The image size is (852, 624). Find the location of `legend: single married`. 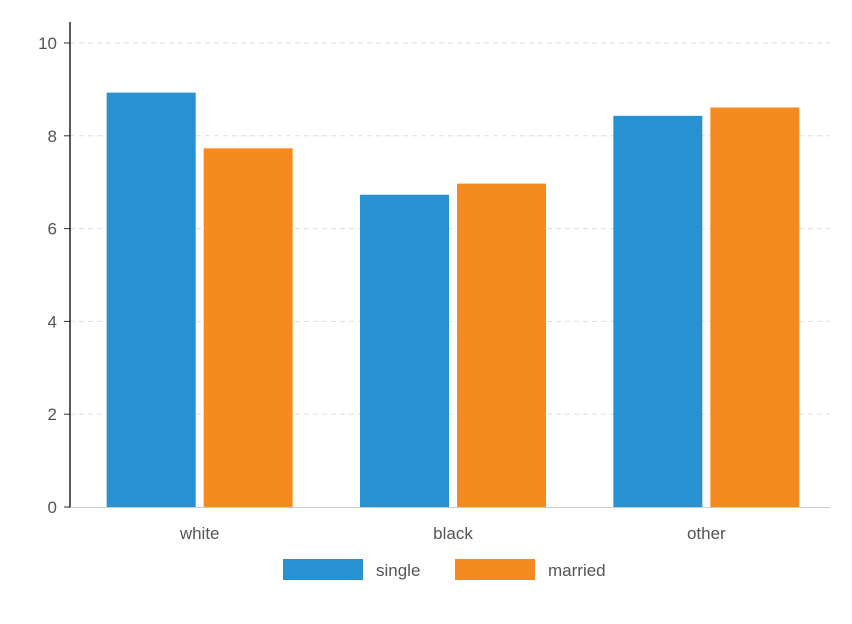

legend: single married is located at coordinates (444, 569).